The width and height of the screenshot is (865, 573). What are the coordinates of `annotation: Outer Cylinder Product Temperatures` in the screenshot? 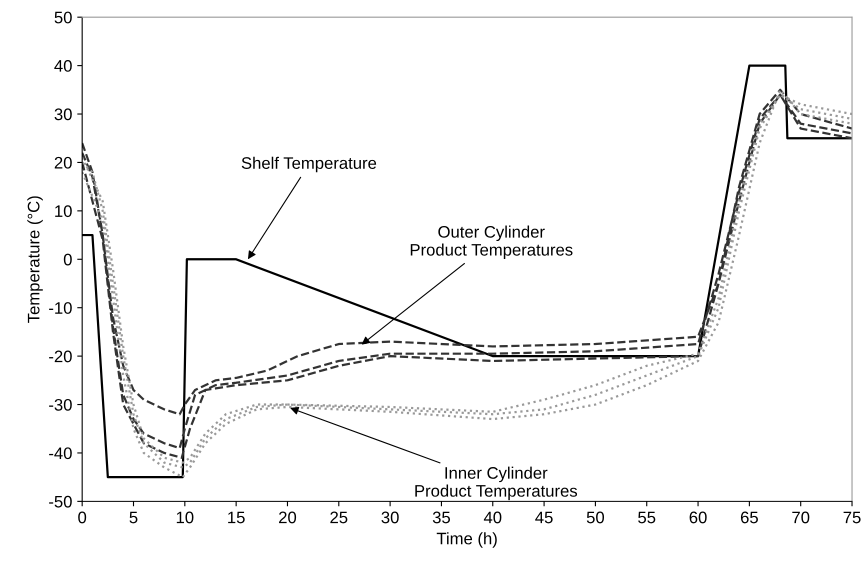 It's located at (491, 243).